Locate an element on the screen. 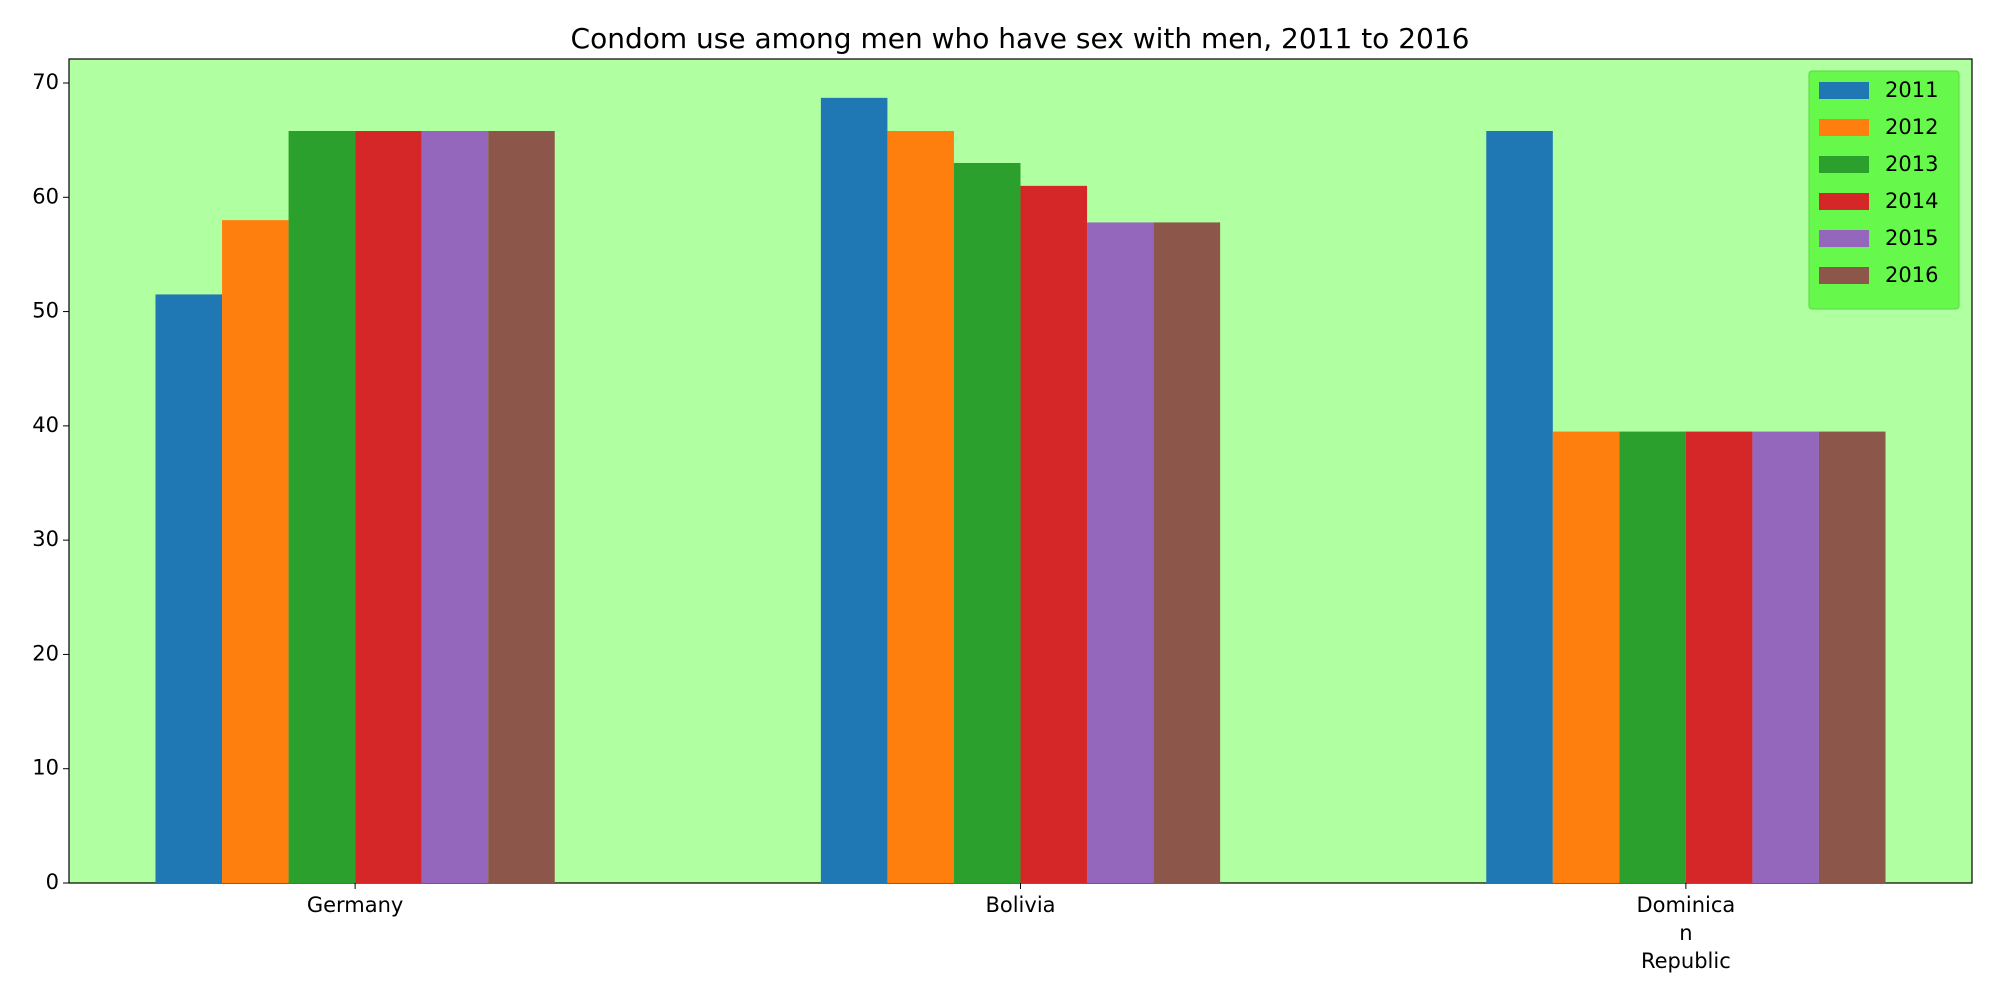 Image resolution: width=2000 pixels, height=1000 pixels. legend-label: 2015 is located at coordinates (1911, 238).